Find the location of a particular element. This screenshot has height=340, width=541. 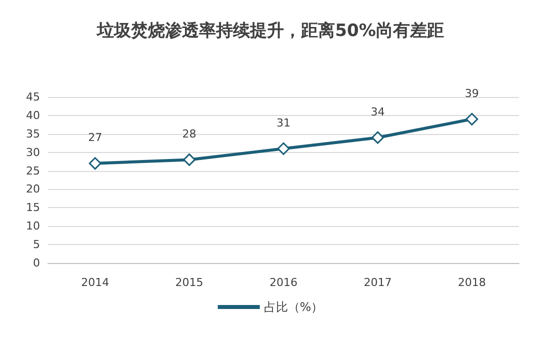

y-tick-label: 40 is located at coordinates (33, 115).